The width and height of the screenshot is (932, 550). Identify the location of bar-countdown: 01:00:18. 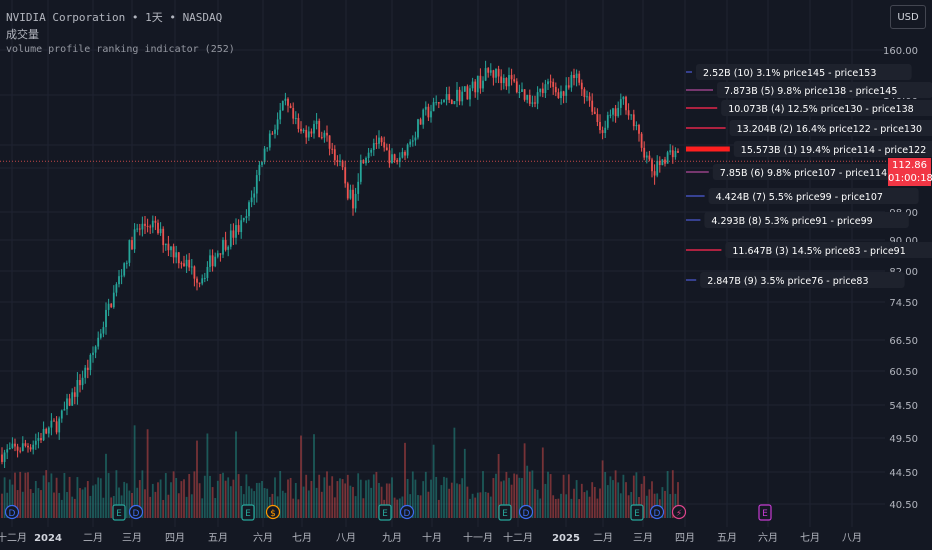
(910, 178).